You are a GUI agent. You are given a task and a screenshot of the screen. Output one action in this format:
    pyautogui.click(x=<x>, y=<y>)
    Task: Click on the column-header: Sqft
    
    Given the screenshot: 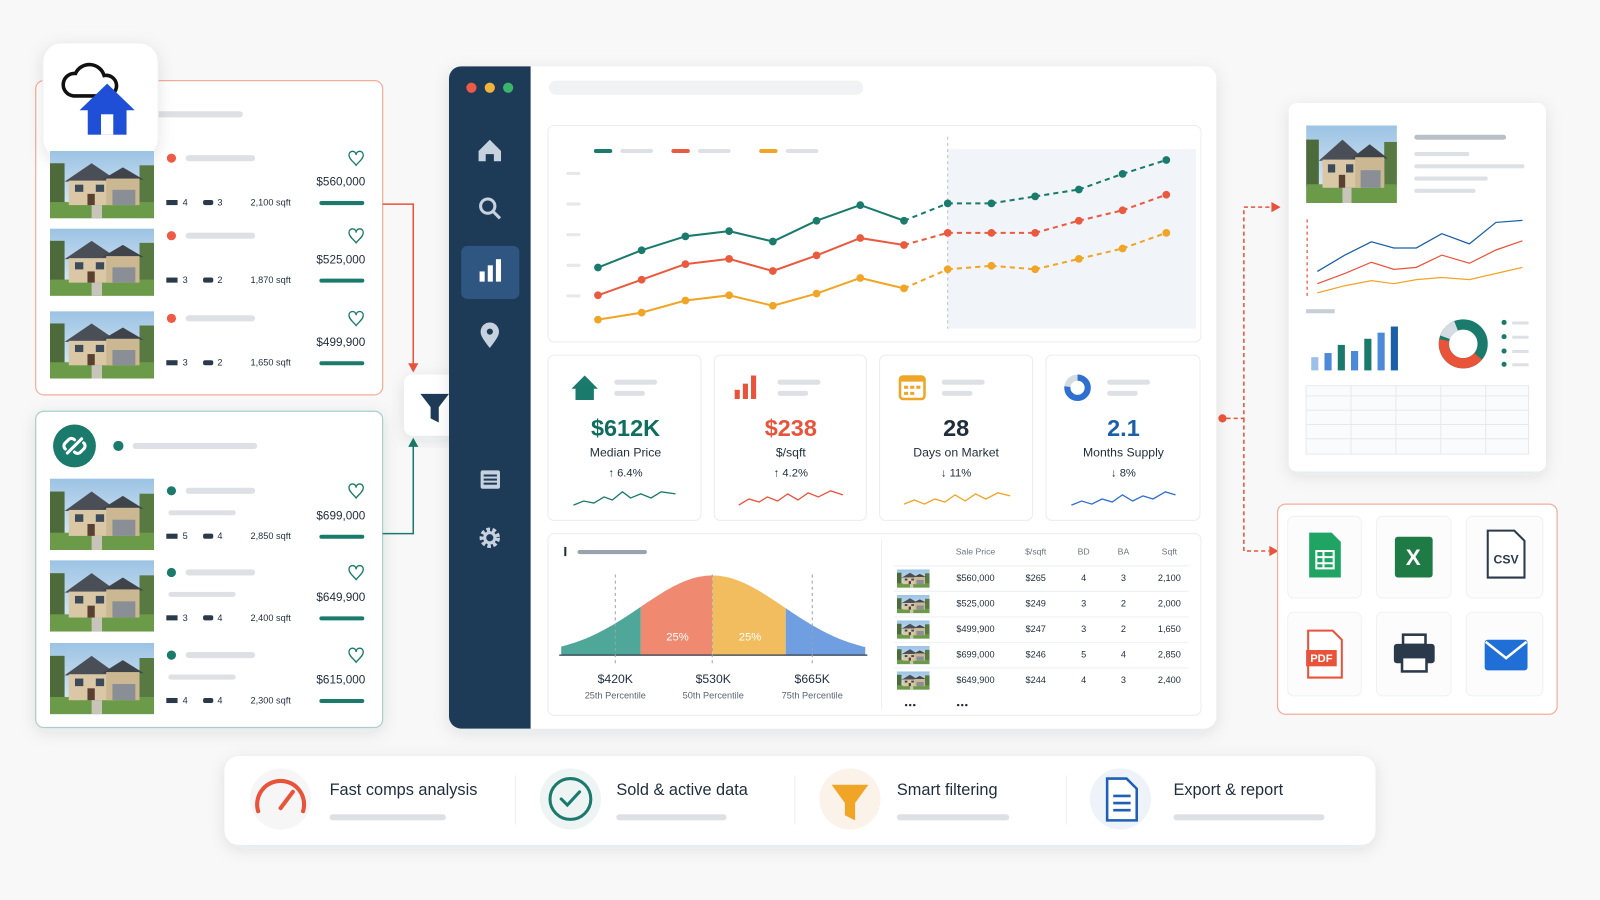 What is the action you would take?
    pyautogui.click(x=1170, y=551)
    